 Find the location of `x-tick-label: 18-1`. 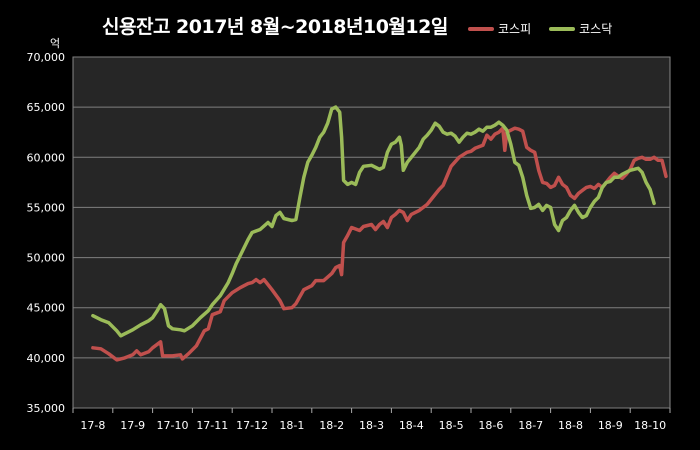

x-tick-label: 18-1 is located at coordinates (291, 425).